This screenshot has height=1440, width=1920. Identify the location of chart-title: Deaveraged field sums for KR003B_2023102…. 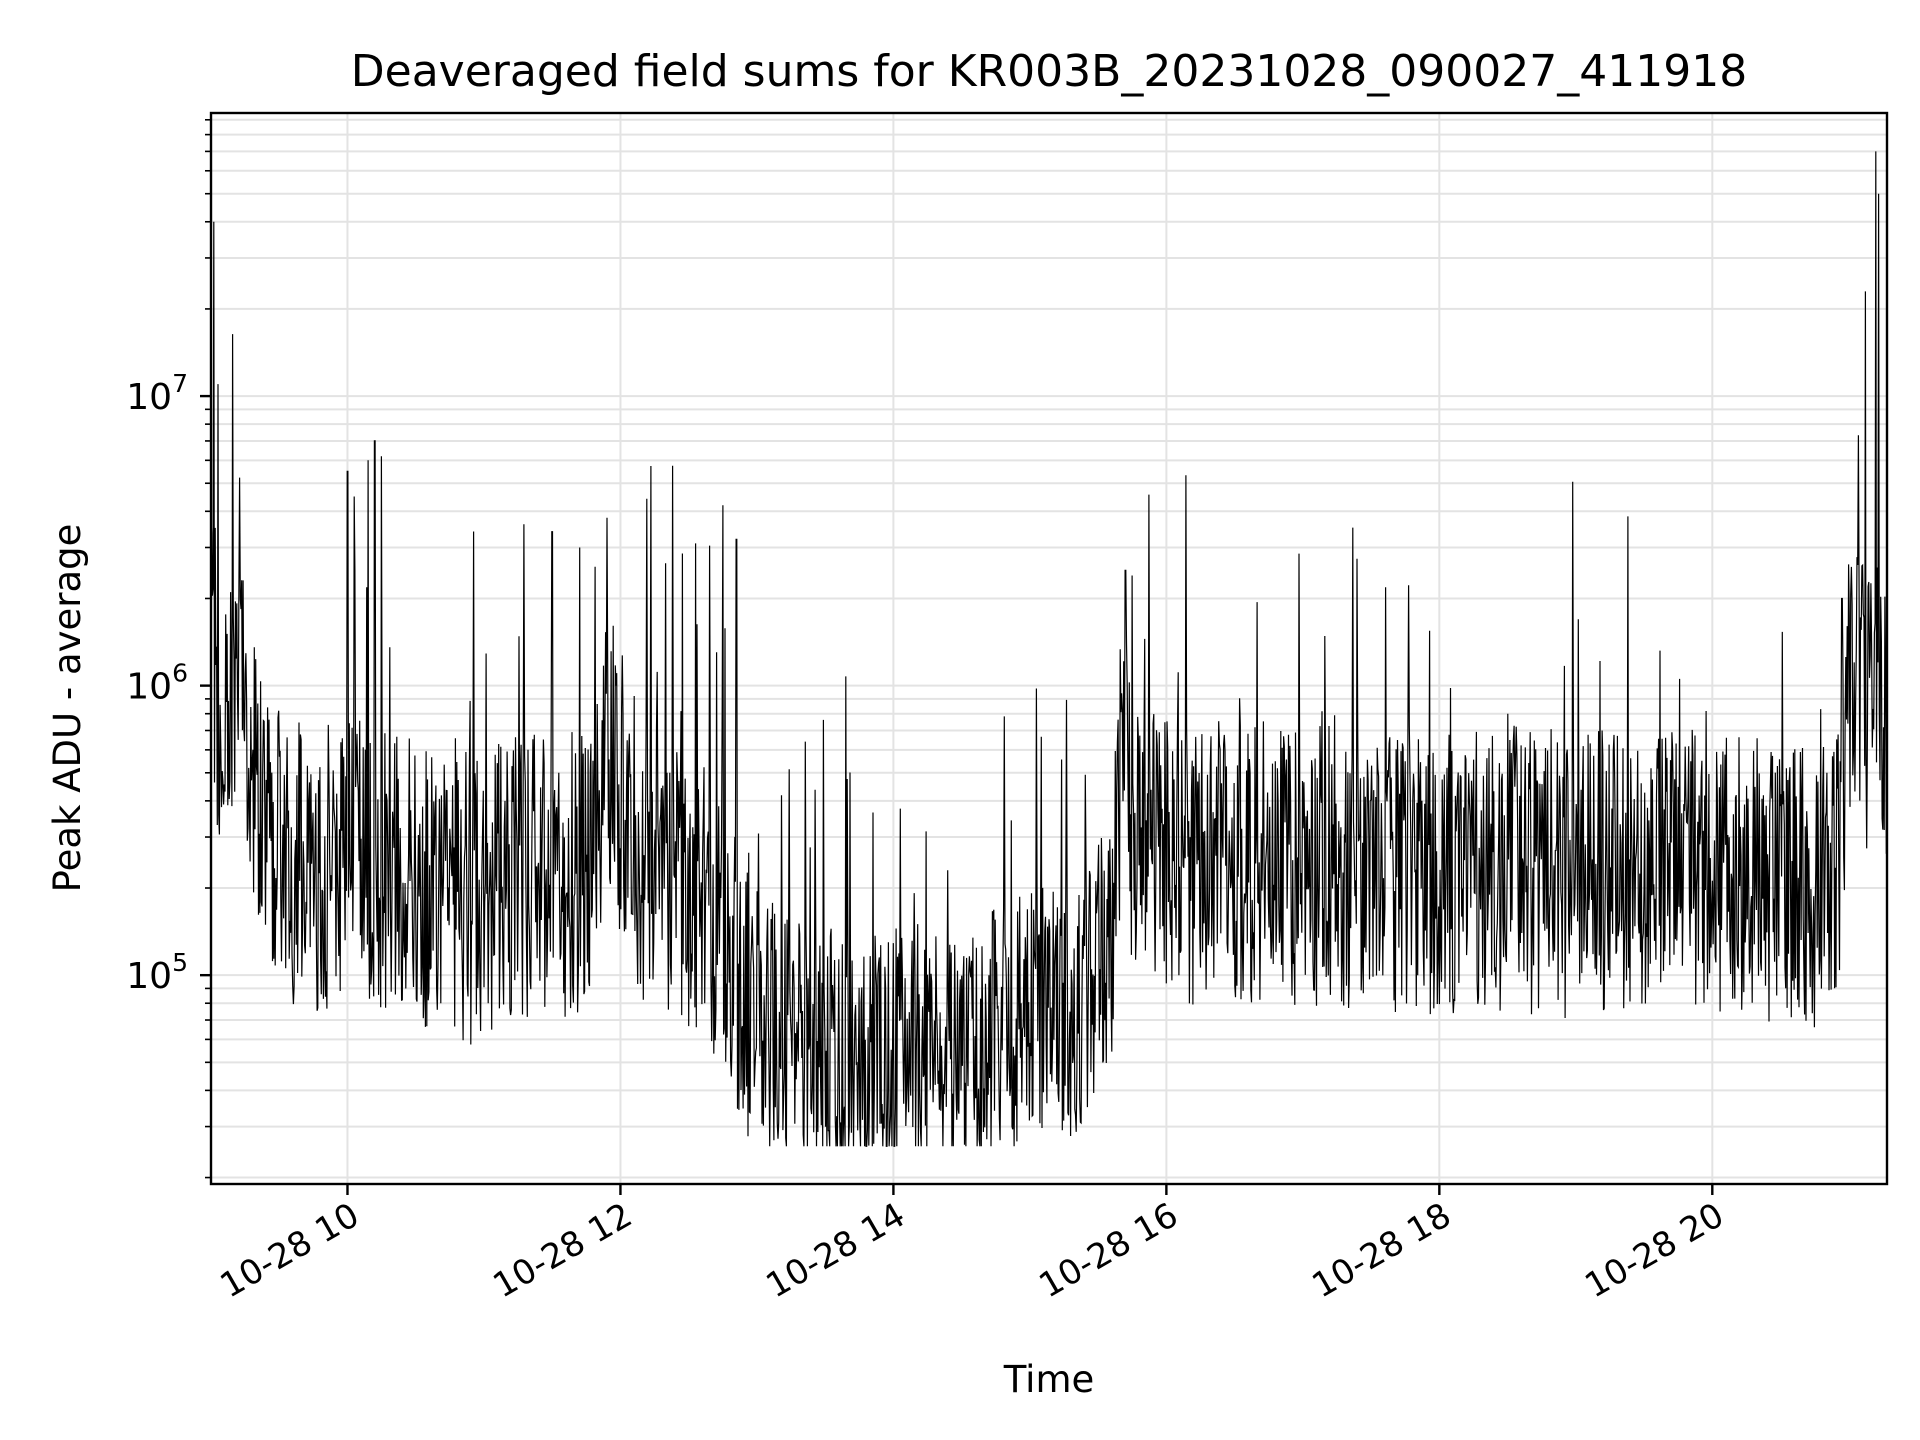
(1049, 71).